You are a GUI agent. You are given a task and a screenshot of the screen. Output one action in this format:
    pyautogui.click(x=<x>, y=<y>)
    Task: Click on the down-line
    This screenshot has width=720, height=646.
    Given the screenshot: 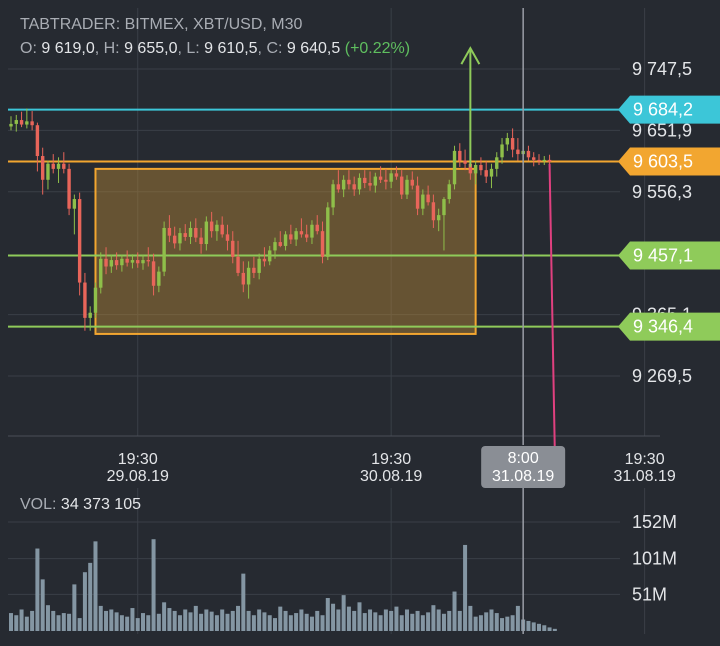 What is the action you would take?
    pyautogui.click(x=552, y=308)
    